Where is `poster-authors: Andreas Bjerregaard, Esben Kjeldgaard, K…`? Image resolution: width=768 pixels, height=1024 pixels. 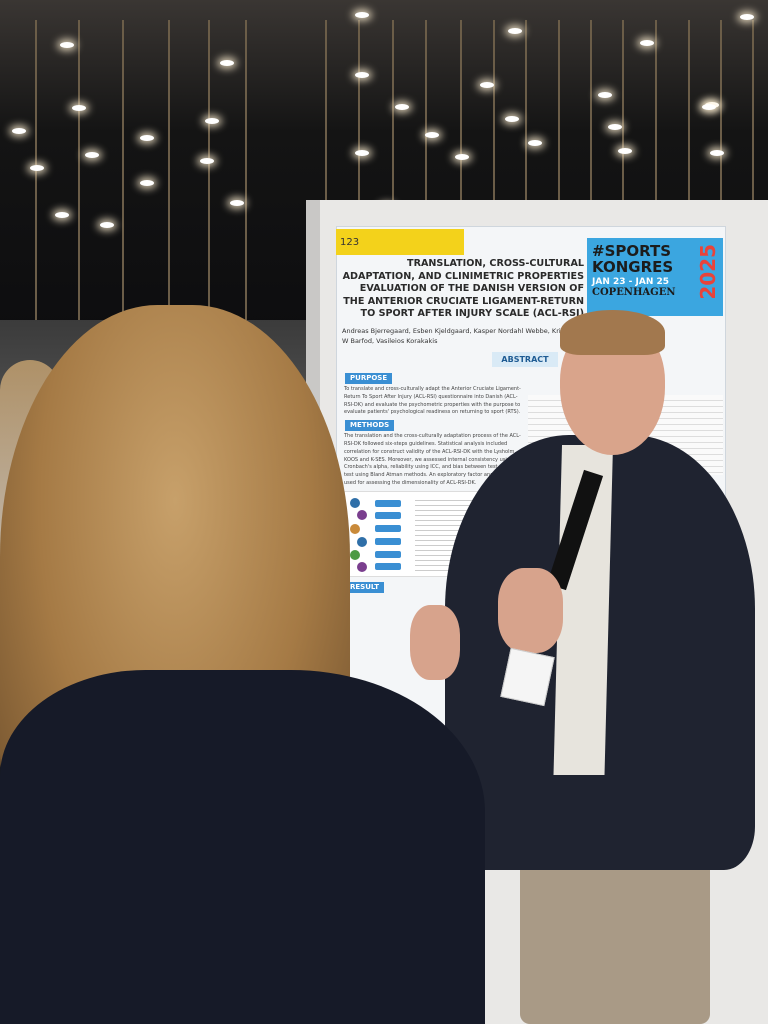 poster-authors: Andreas Bjerregaard, Esben Kjeldgaard, K… is located at coordinates (462, 335).